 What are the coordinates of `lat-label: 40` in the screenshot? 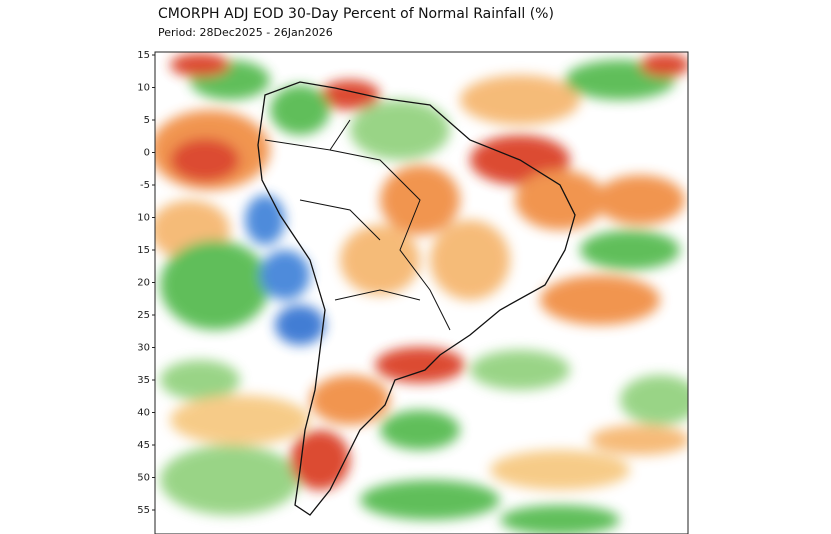 It's located at (143, 413).